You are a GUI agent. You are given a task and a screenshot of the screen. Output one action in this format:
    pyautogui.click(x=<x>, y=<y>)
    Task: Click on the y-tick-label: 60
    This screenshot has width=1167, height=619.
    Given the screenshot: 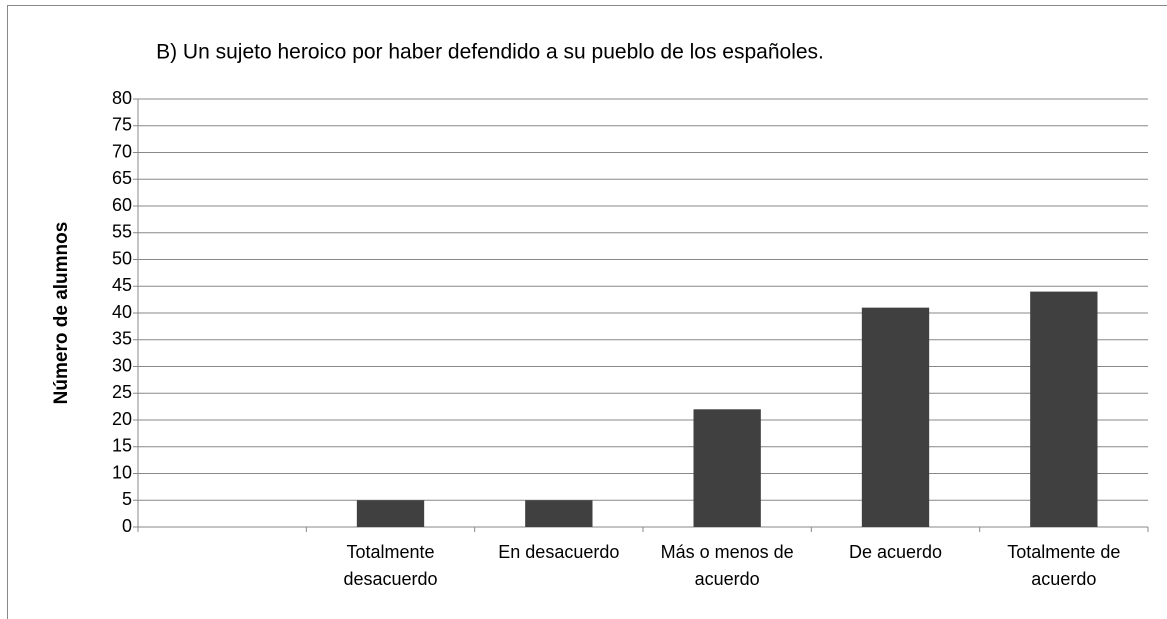 What is the action you would take?
    pyautogui.click(x=122, y=205)
    